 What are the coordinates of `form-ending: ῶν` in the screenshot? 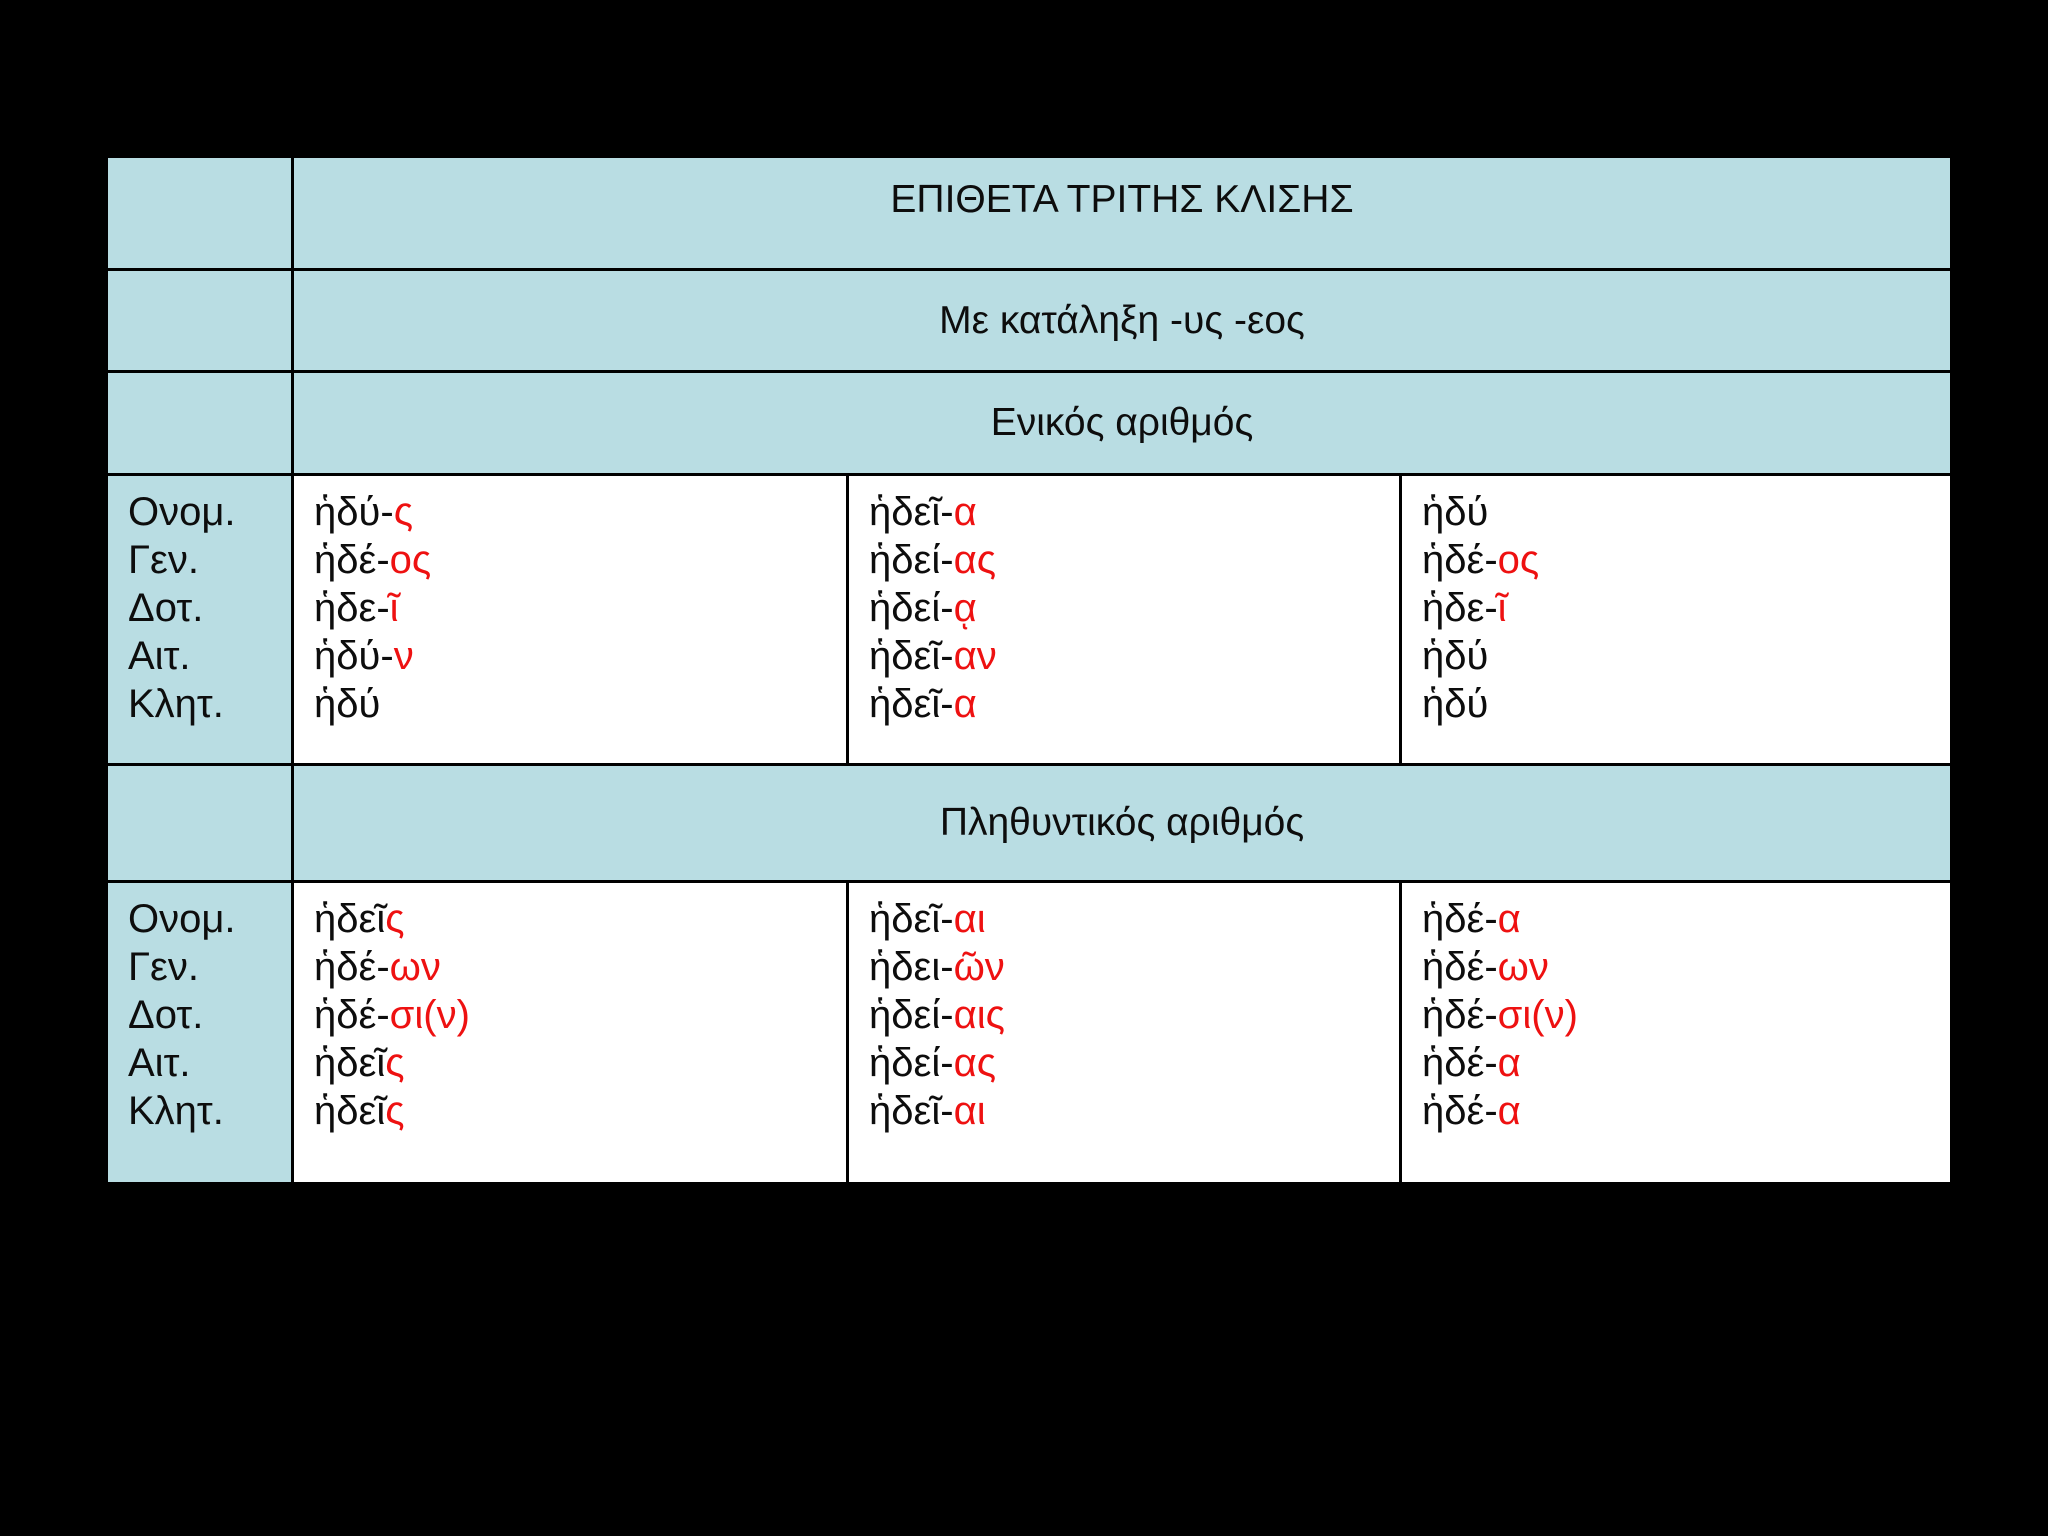 It's located at (979, 967).